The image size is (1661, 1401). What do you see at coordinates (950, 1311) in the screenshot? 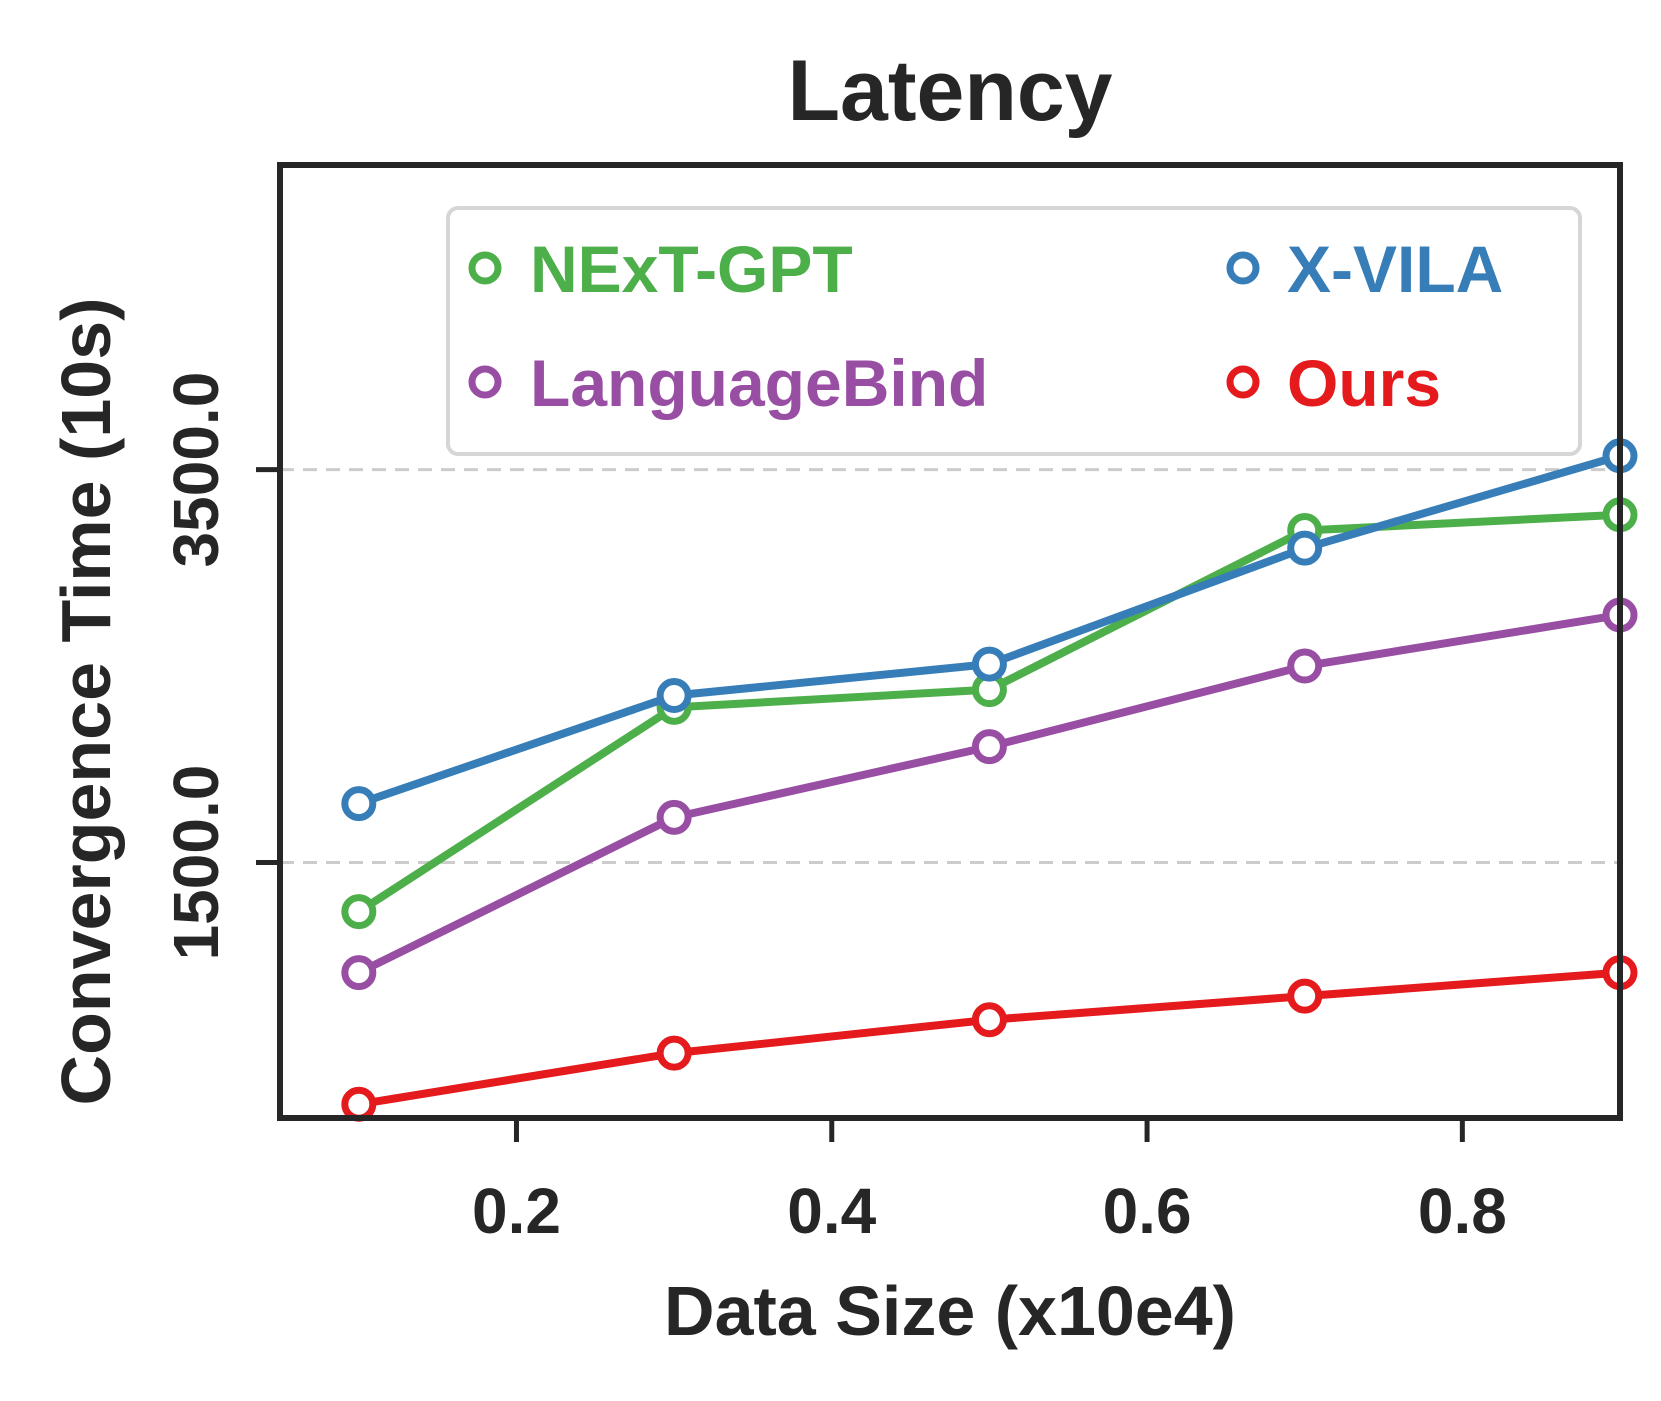
I see `x-axis-label: Data Size (x10e4)` at bounding box center [950, 1311].